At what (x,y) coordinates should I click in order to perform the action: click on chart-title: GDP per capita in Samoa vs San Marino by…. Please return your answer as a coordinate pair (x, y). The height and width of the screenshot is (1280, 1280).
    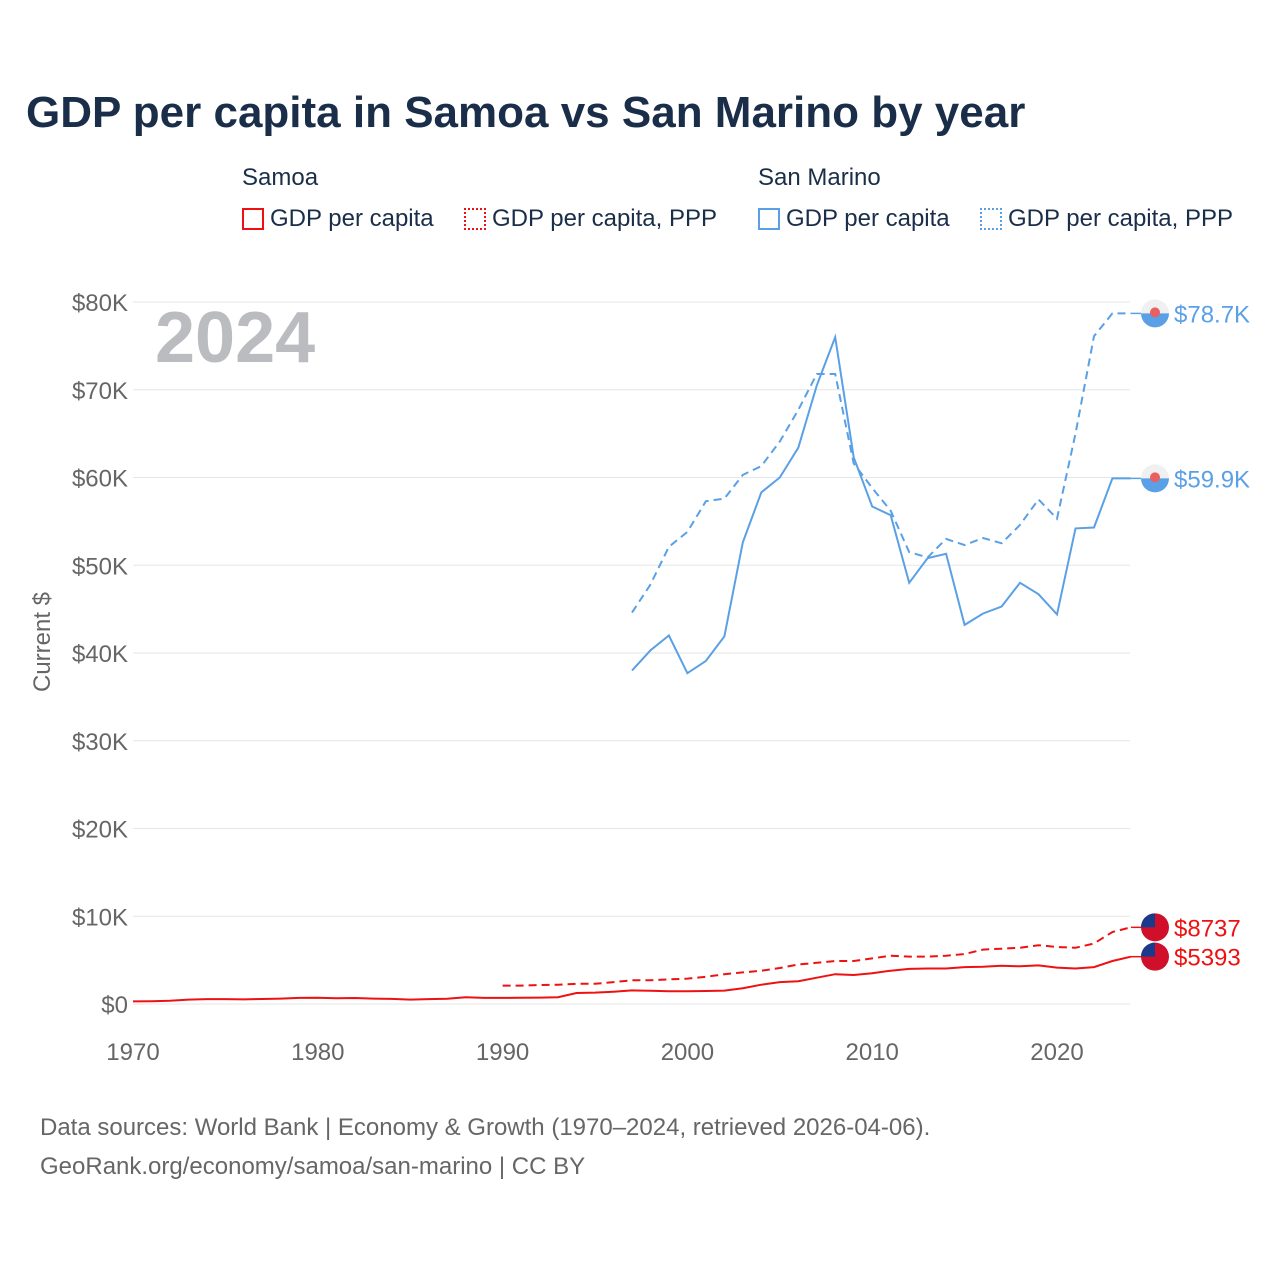
    Looking at the image, I should click on (526, 112).